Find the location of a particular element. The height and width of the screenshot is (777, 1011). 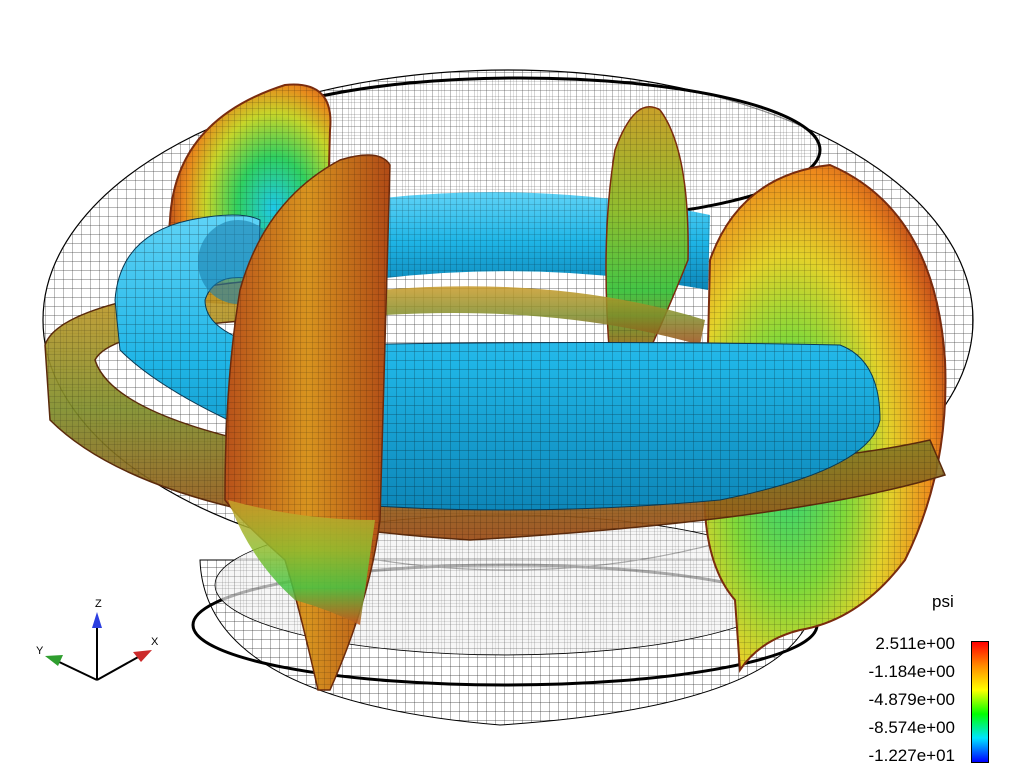

colorbar is located at coordinates (980, 702).